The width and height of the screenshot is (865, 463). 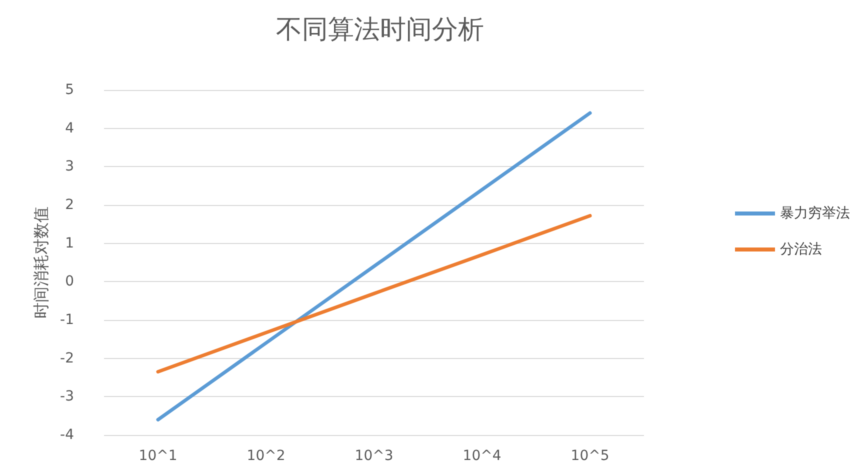 What do you see at coordinates (67, 396) in the screenshot?
I see `y-tick-label: -3` at bounding box center [67, 396].